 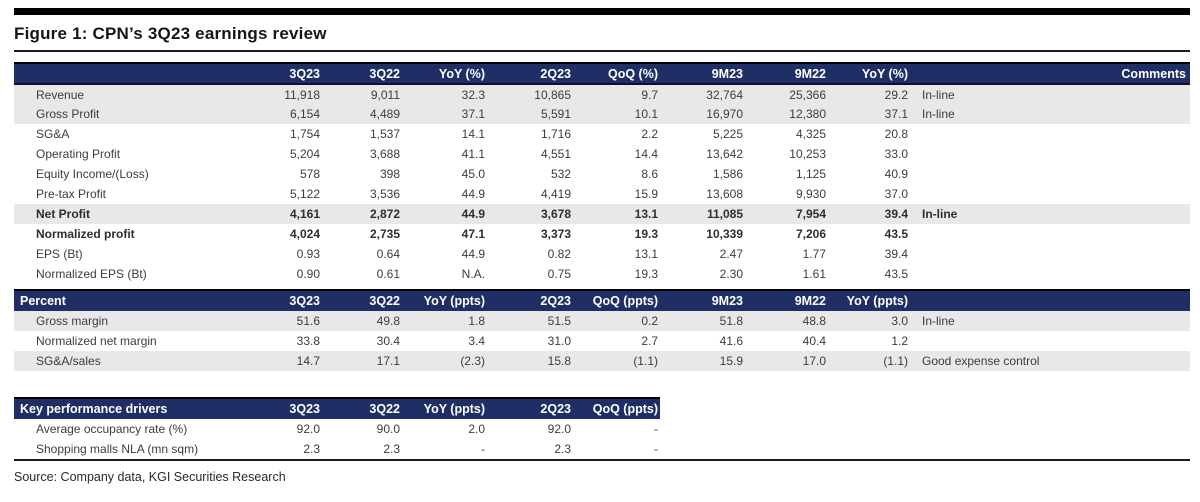 What do you see at coordinates (602, 51) in the screenshot?
I see `title-rule` at bounding box center [602, 51].